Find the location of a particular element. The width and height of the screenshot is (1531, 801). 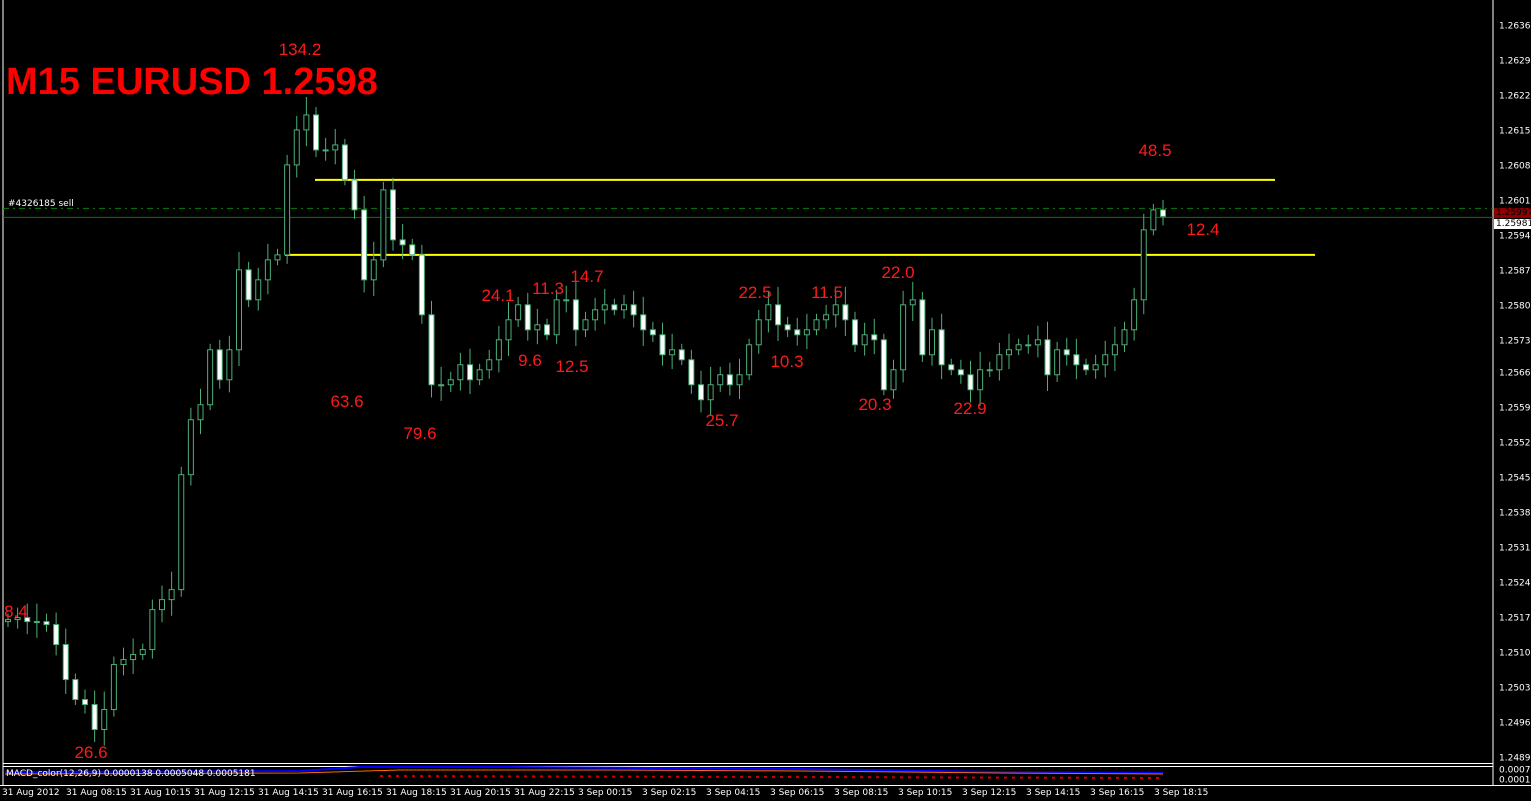

annotation-label: 25.7 is located at coordinates (722, 420).